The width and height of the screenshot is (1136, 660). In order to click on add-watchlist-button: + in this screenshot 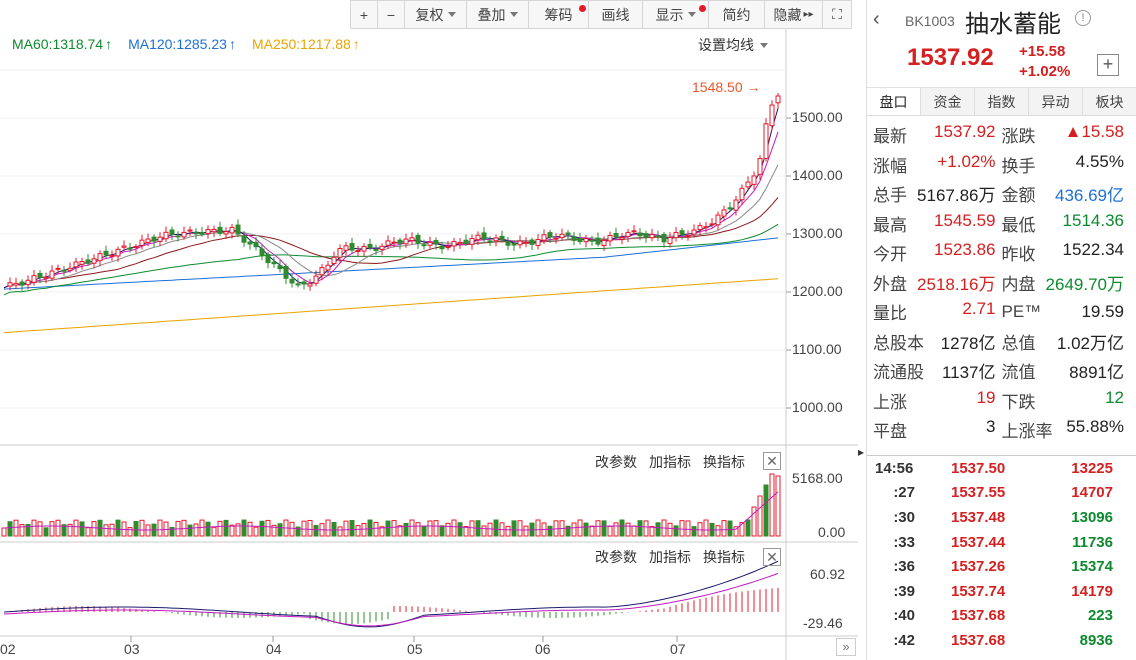, I will do `click(1108, 65)`.